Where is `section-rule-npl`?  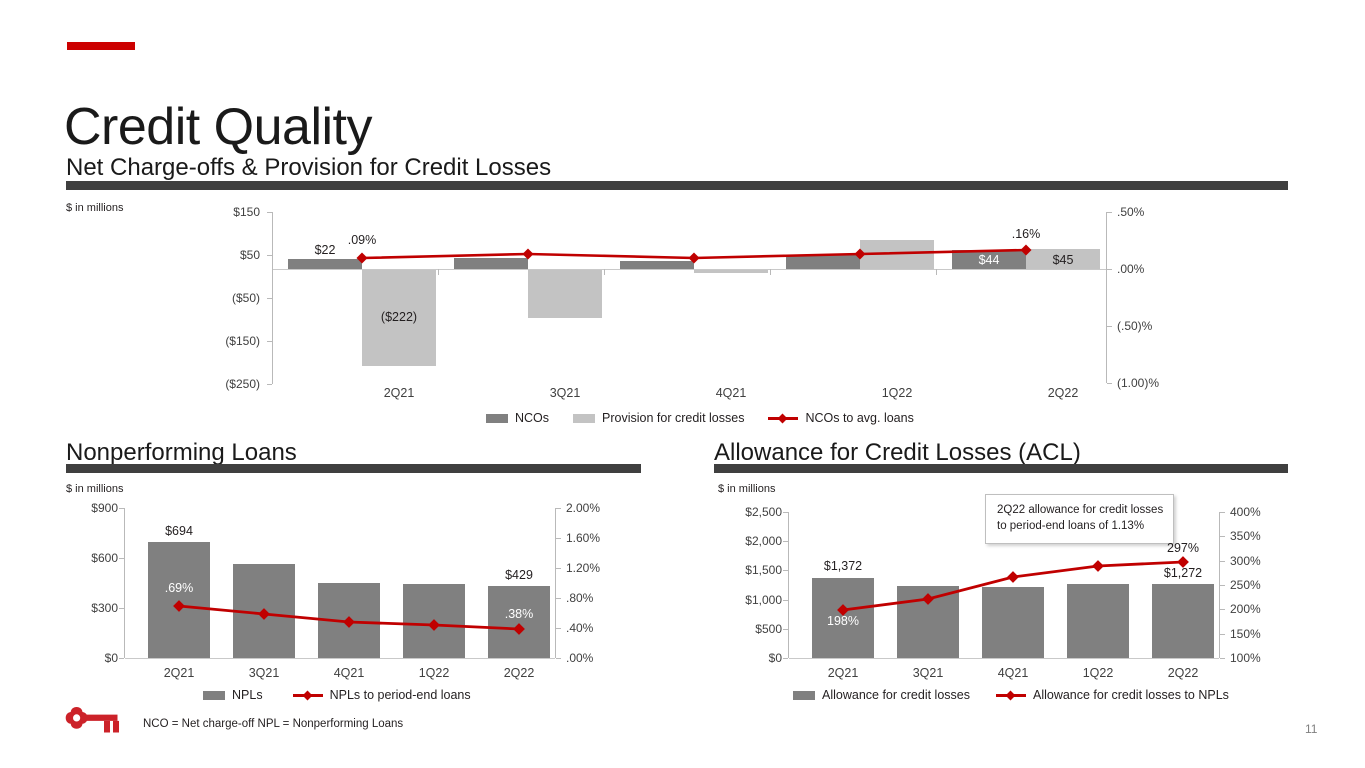 section-rule-npl is located at coordinates (353, 468).